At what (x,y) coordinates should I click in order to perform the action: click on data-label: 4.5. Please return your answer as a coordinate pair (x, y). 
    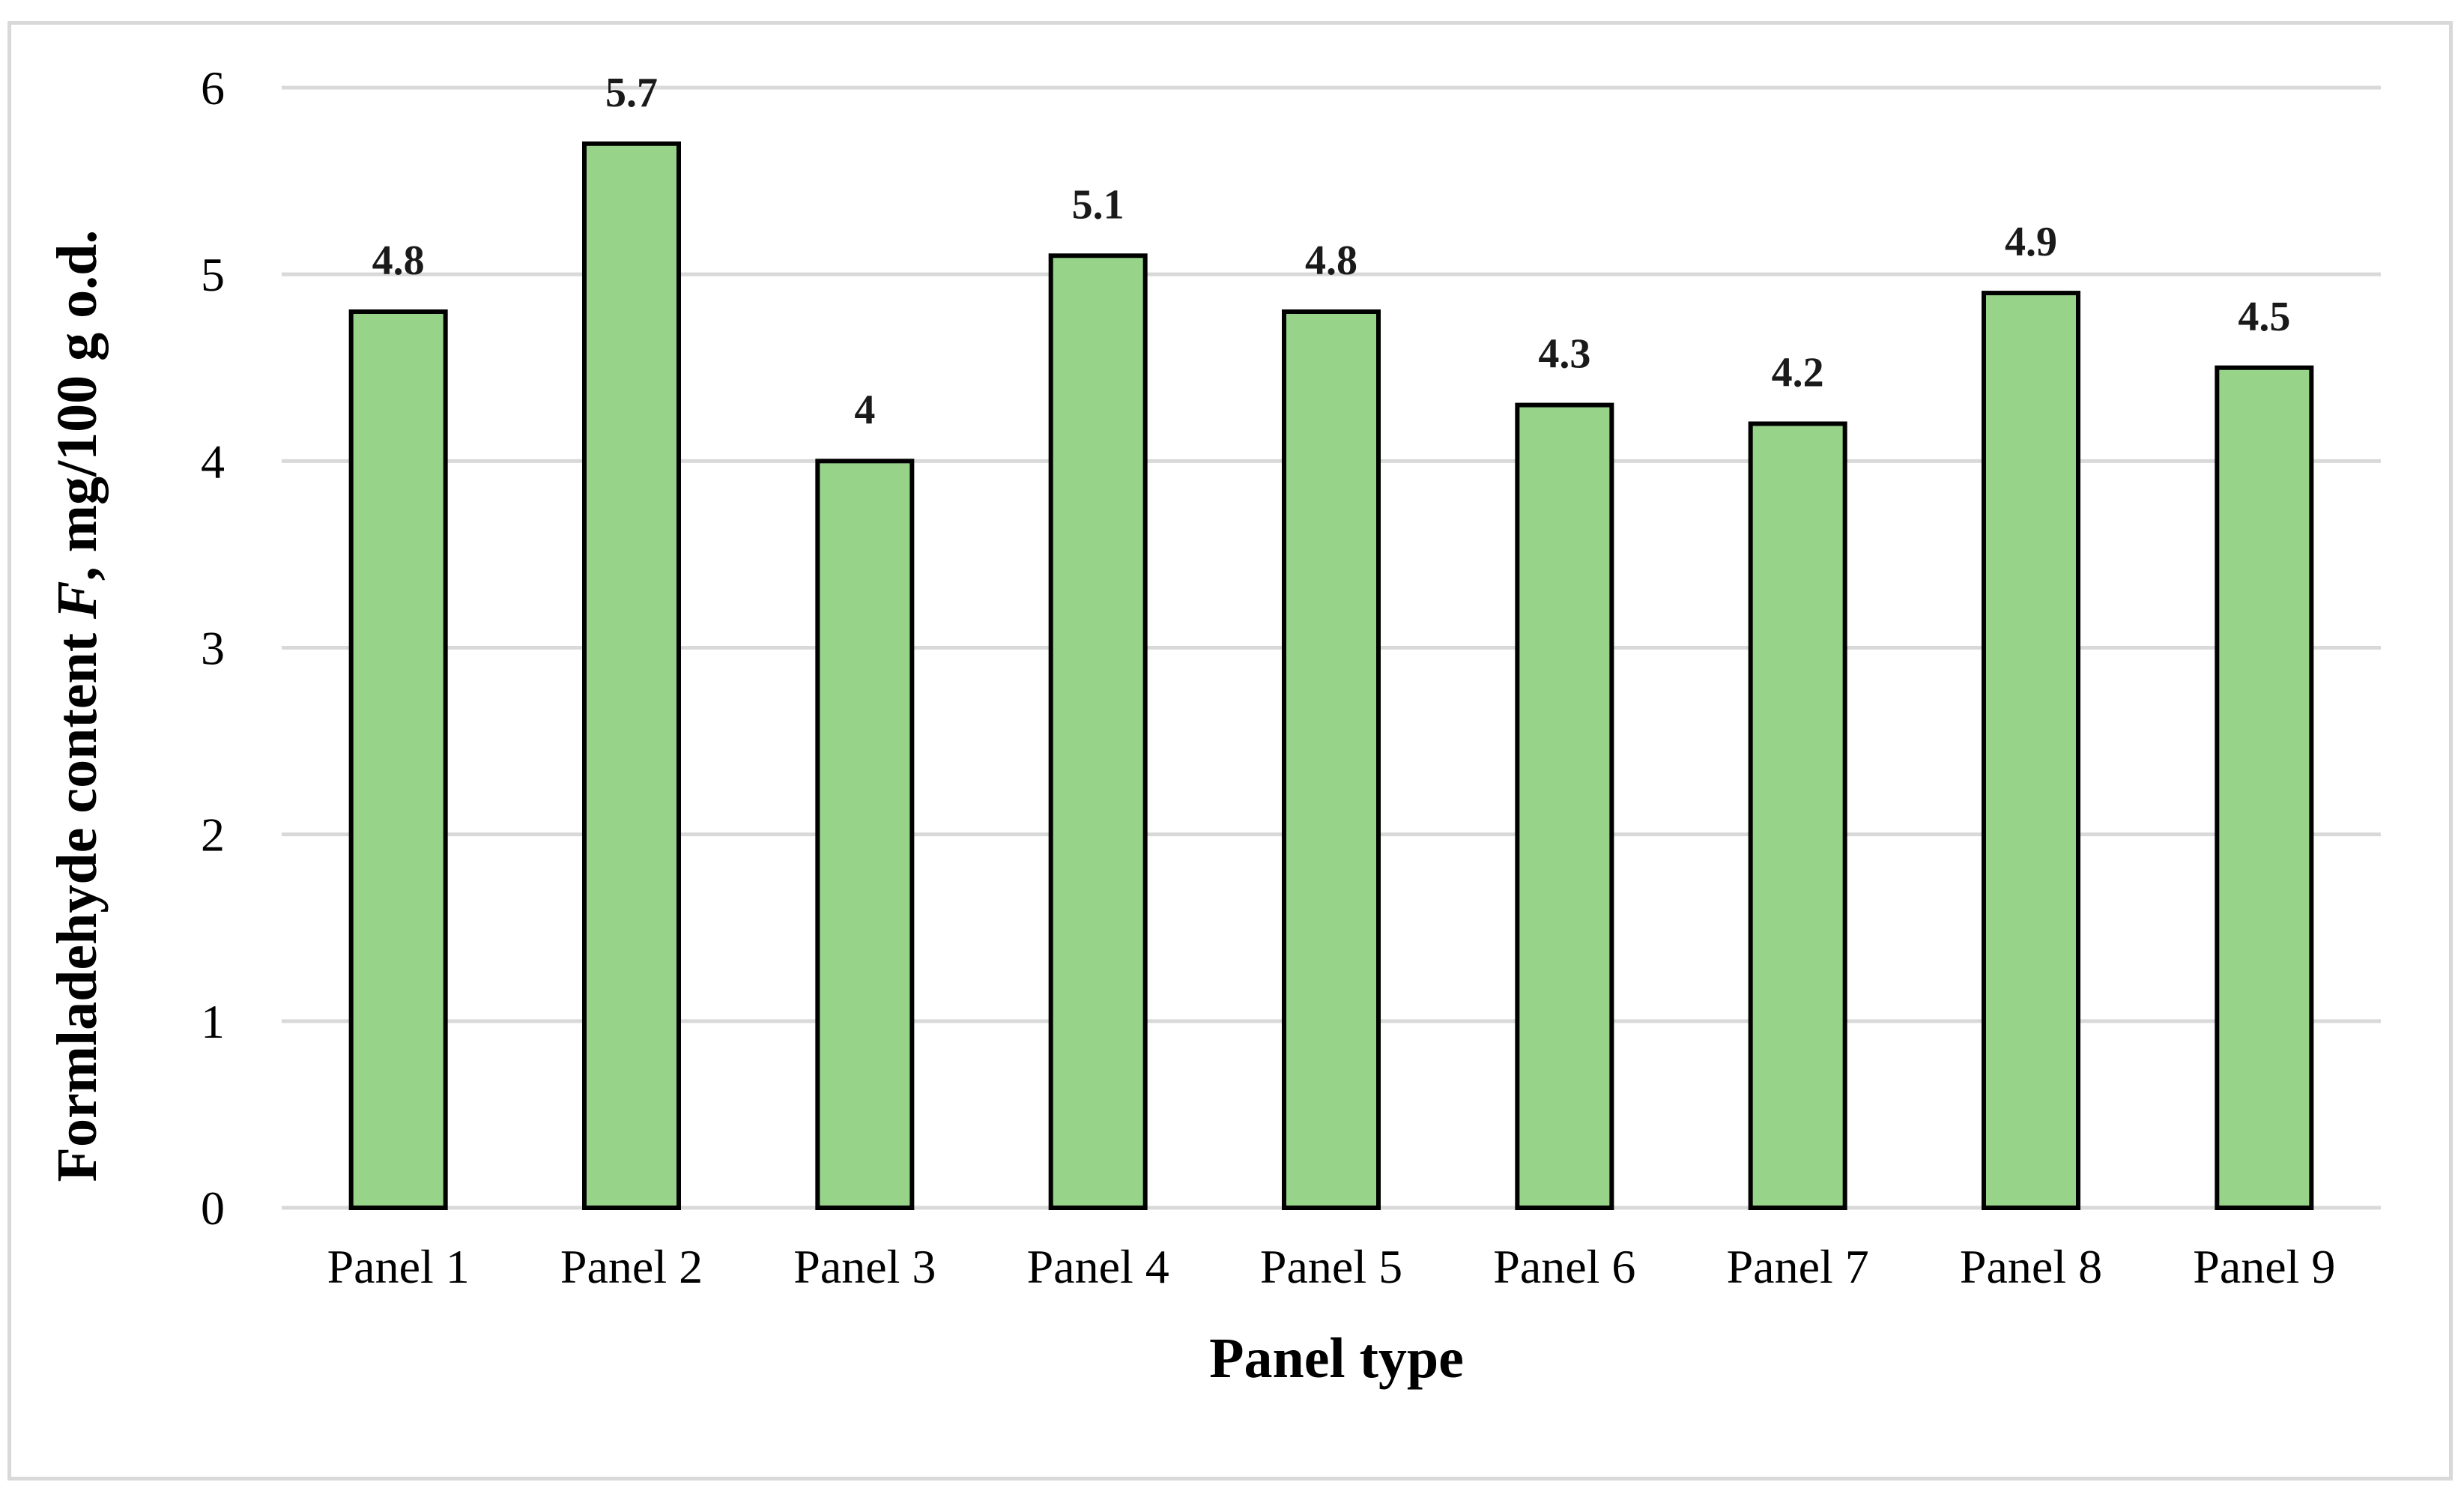
    Looking at the image, I should click on (2264, 317).